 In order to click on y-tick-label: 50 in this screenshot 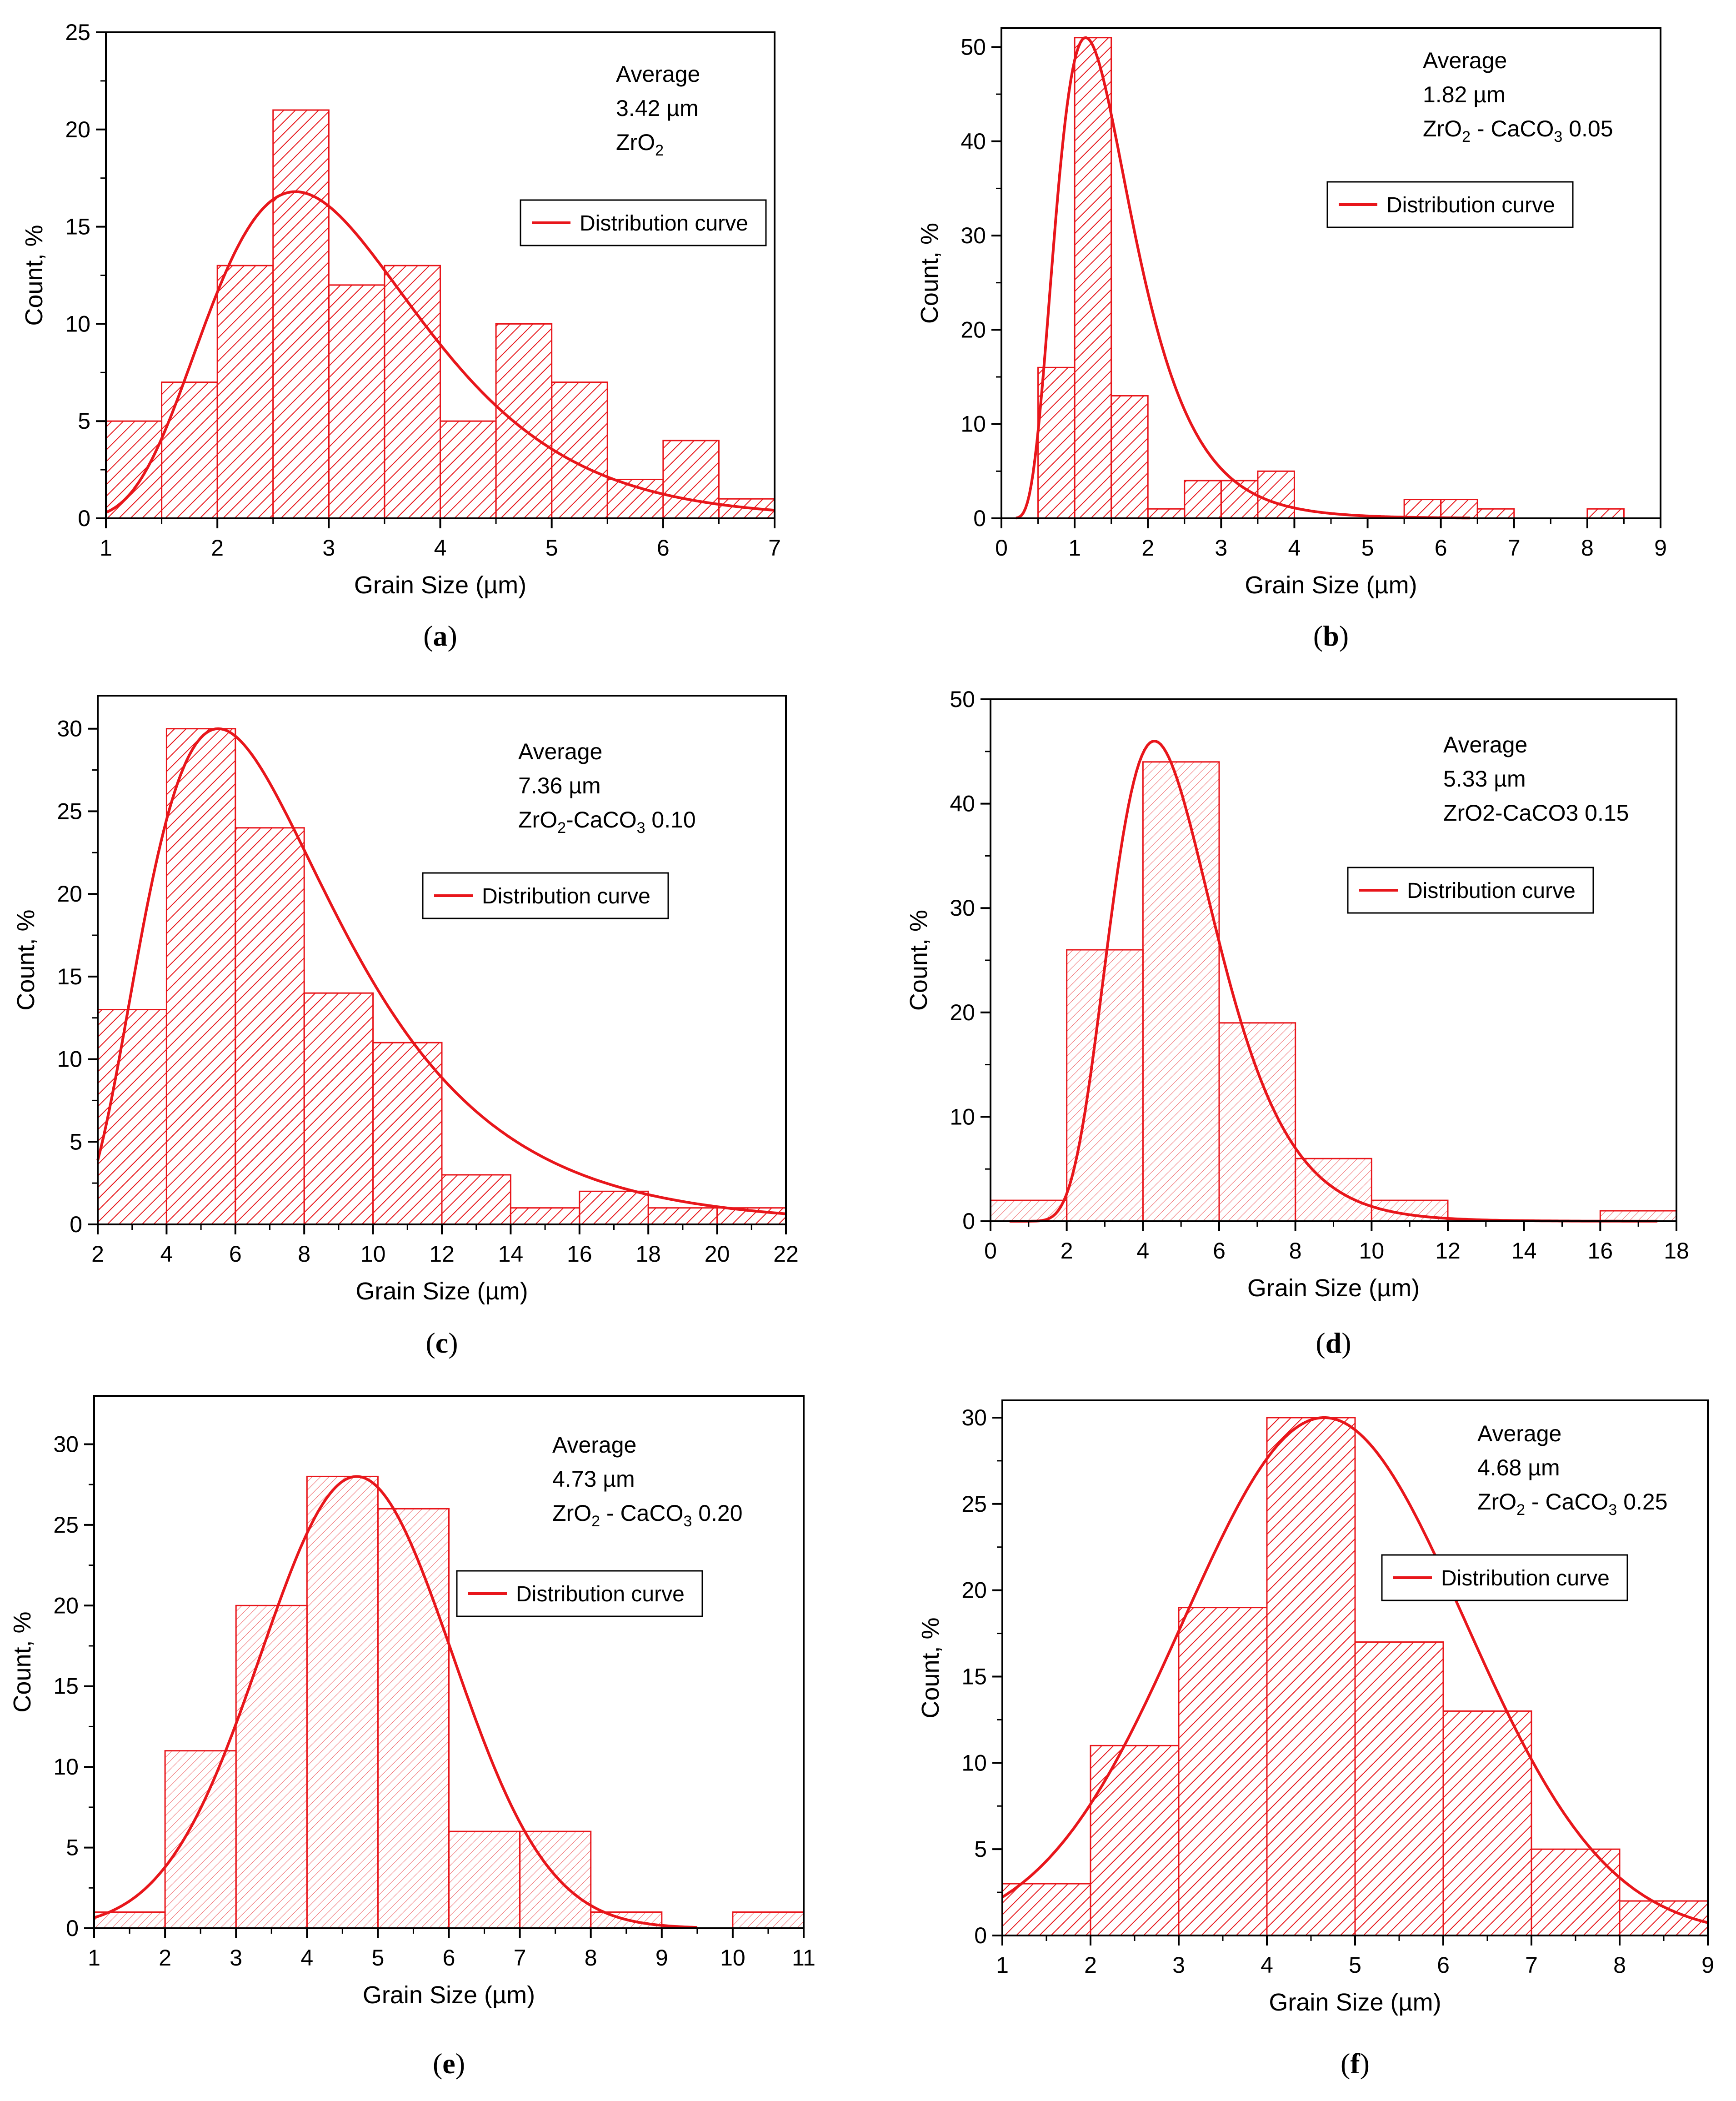, I will do `click(973, 47)`.